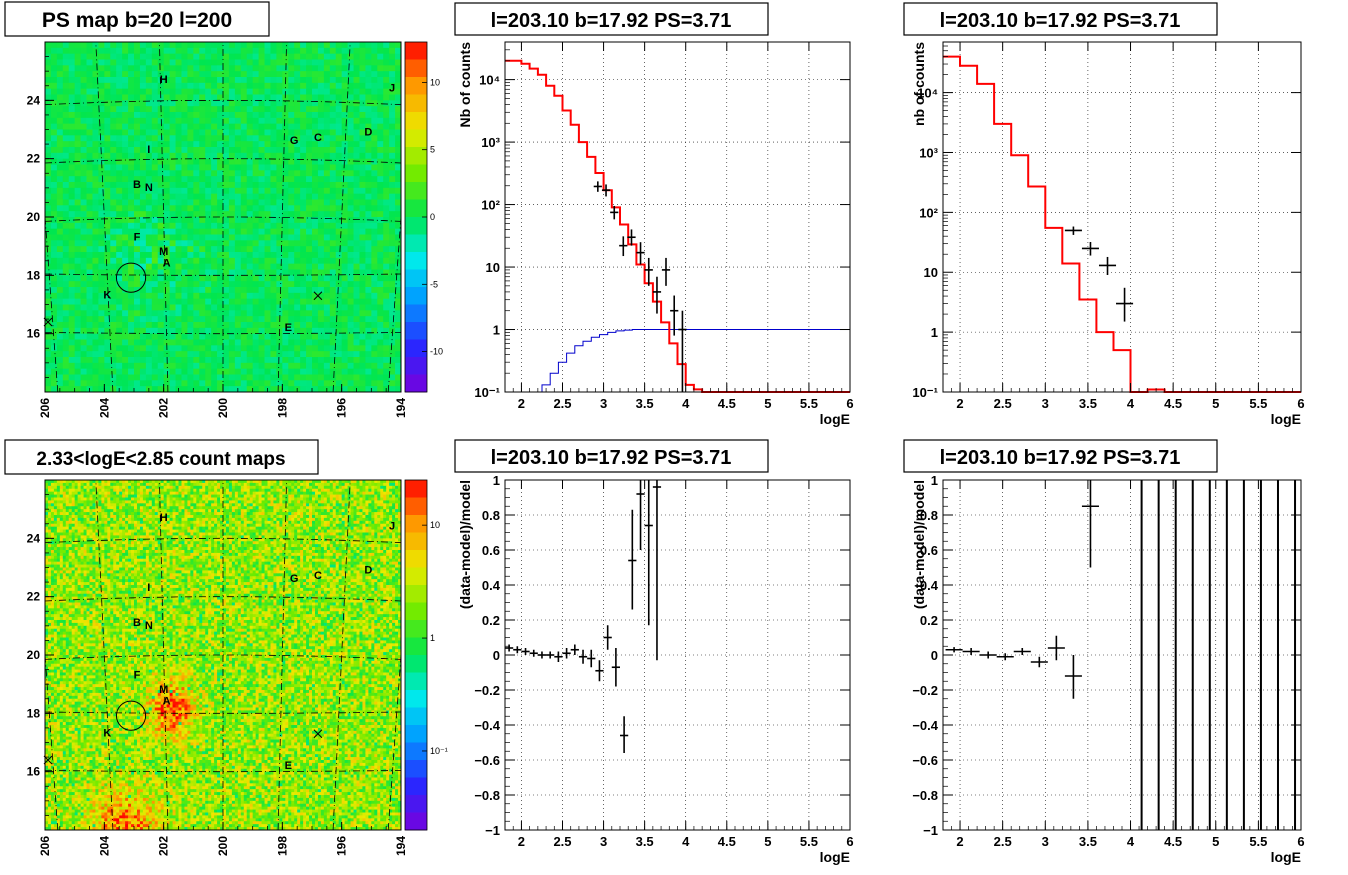 The width and height of the screenshot is (1348, 875). Describe the element at coordinates (496, 655) in the screenshot. I see `y-tick-label: 0` at that location.